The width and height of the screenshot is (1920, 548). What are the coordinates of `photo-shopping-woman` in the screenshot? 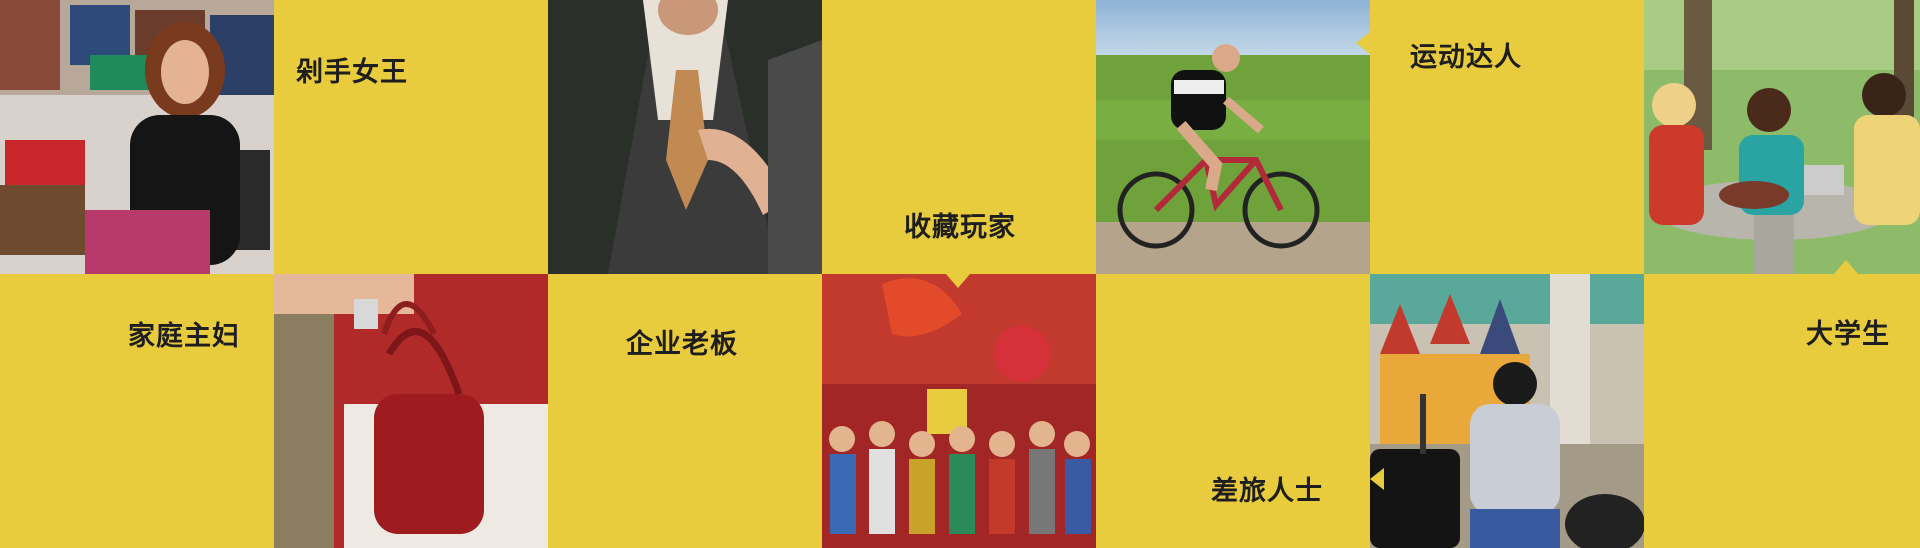 It's located at (137, 137).